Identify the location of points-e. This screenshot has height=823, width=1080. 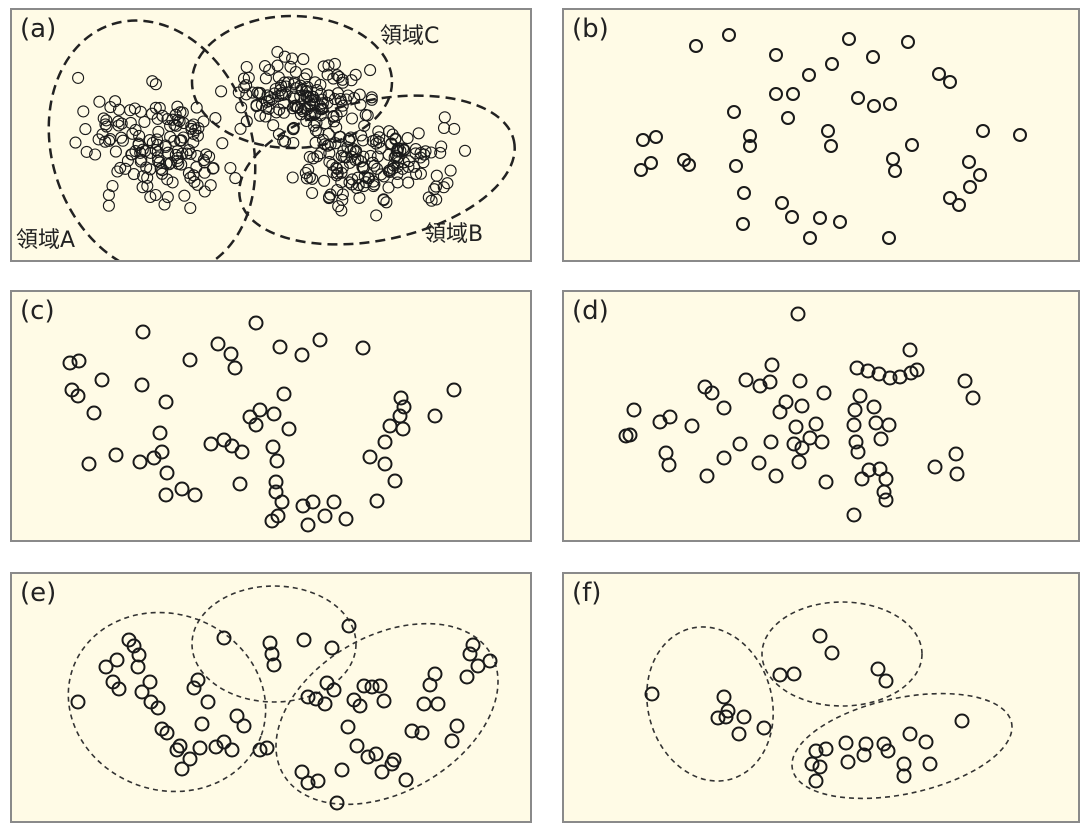
(284, 714).